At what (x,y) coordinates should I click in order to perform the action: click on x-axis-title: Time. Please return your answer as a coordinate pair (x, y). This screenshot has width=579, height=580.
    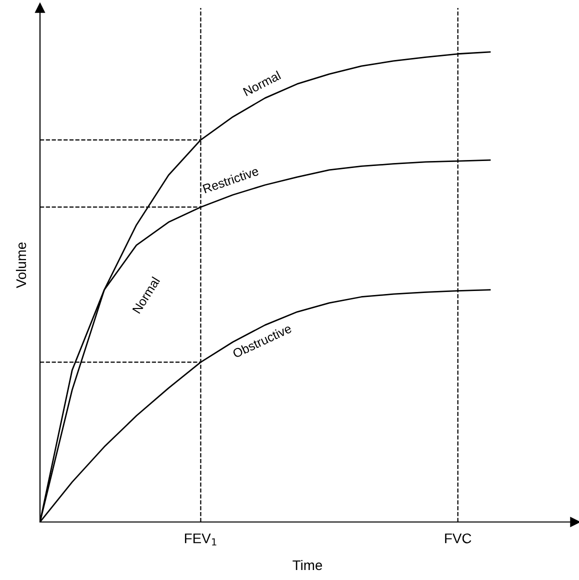
    Looking at the image, I should click on (307, 565).